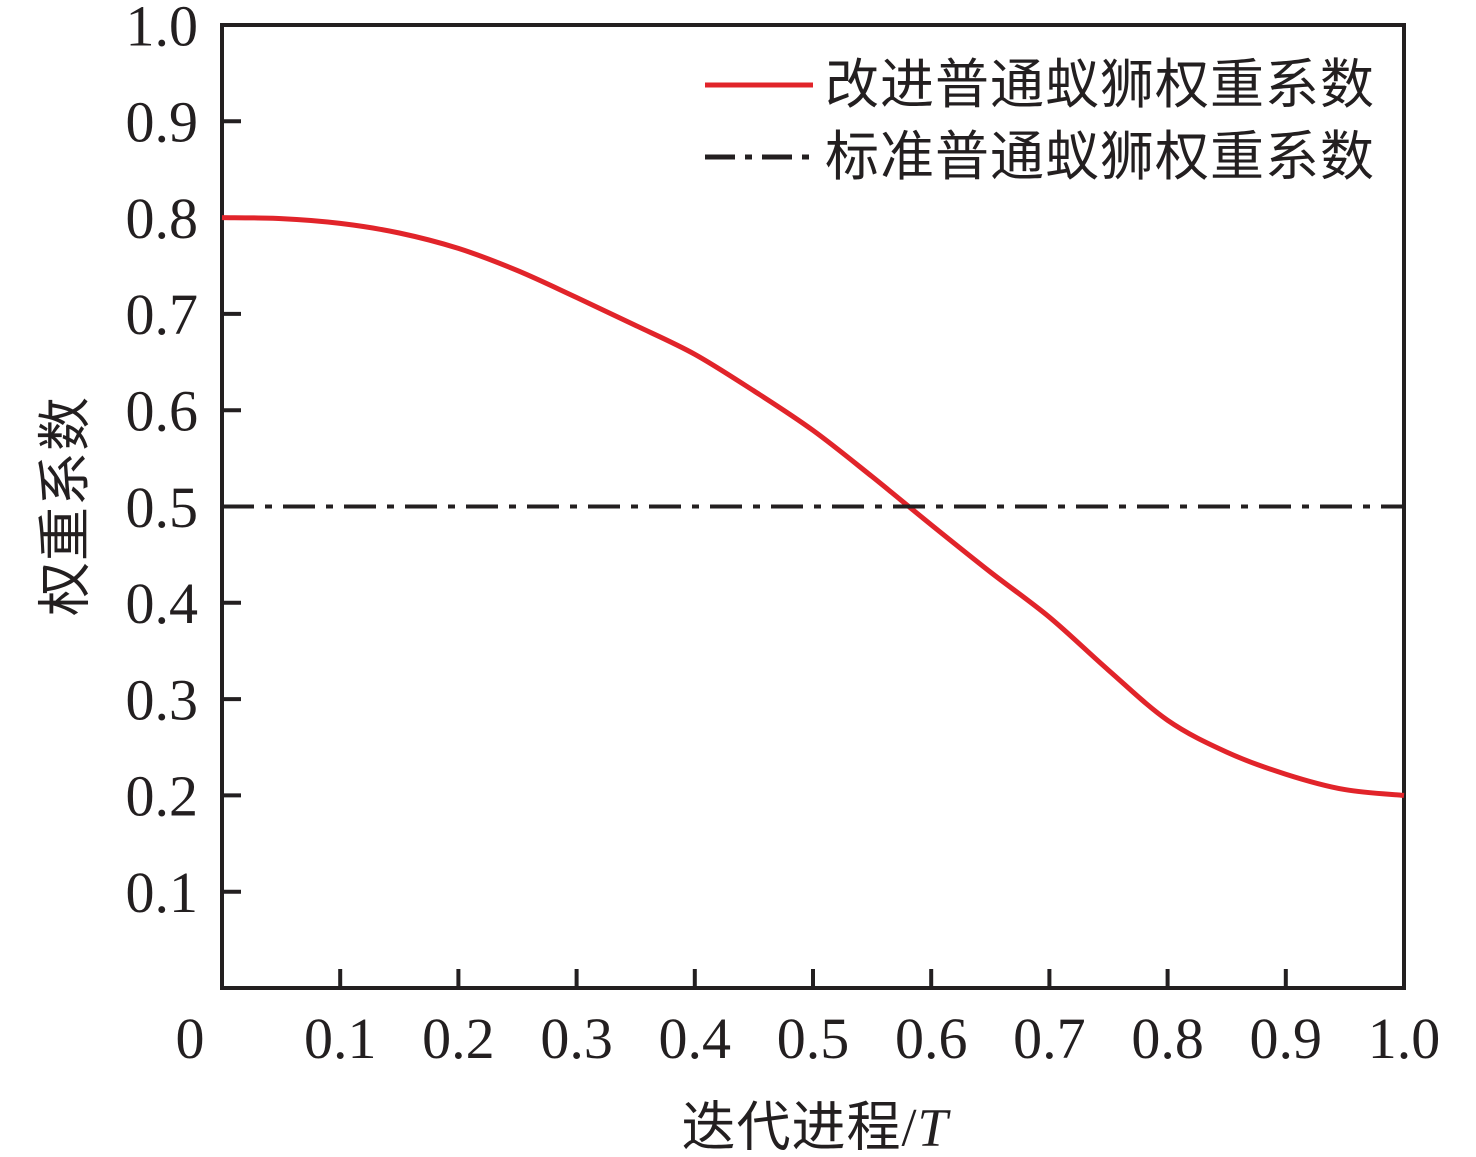  What do you see at coordinates (162, 892) in the screenshot?
I see `y-tick-label: 0.1` at bounding box center [162, 892].